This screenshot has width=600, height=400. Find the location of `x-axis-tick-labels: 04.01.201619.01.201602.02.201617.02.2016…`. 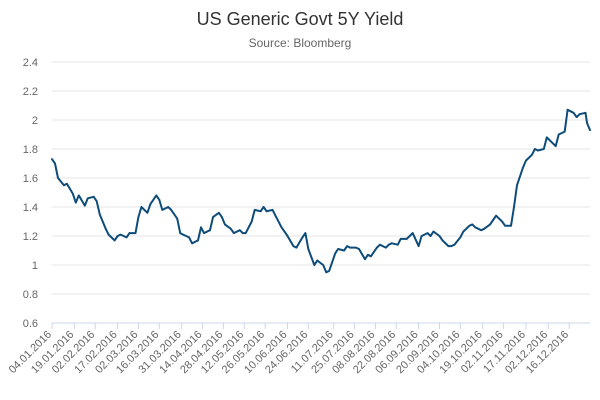

x-axis-tick-labels: 04.01.201619.01.201602.02.201617.02.2016… is located at coordinates (289, 349).